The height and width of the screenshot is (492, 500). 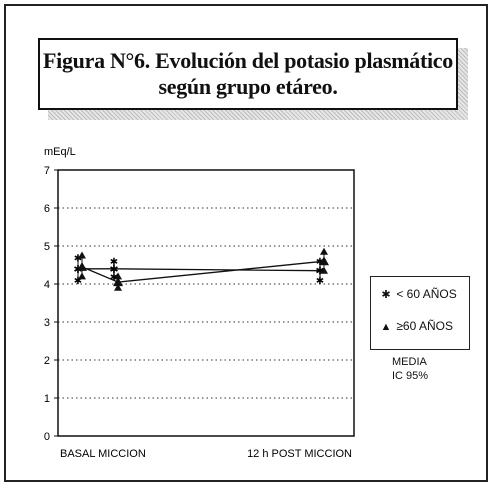 What do you see at coordinates (47, 285) in the screenshot?
I see `y-tick-label: 4` at bounding box center [47, 285].